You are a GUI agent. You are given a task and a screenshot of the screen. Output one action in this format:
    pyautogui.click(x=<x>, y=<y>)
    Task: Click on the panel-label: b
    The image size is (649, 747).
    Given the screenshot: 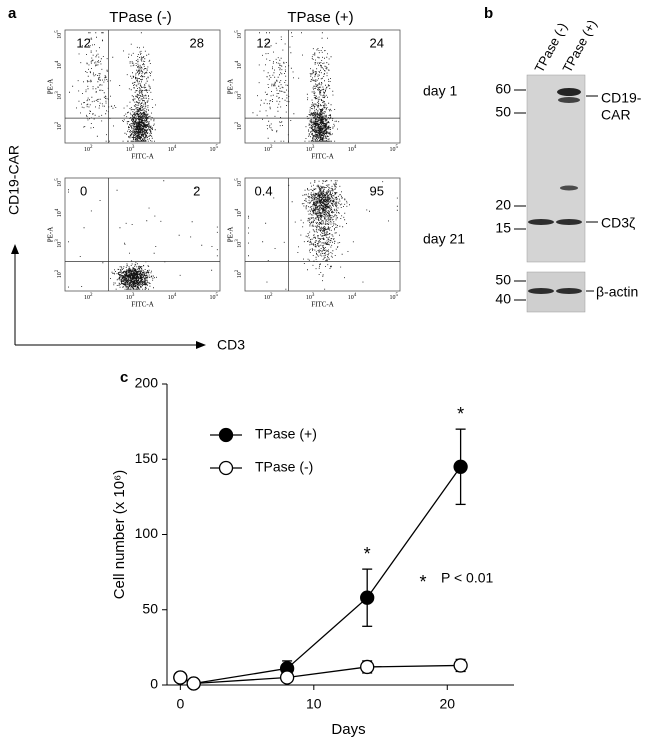 What is the action you would take?
    pyautogui.click(x=488, y=13)
    